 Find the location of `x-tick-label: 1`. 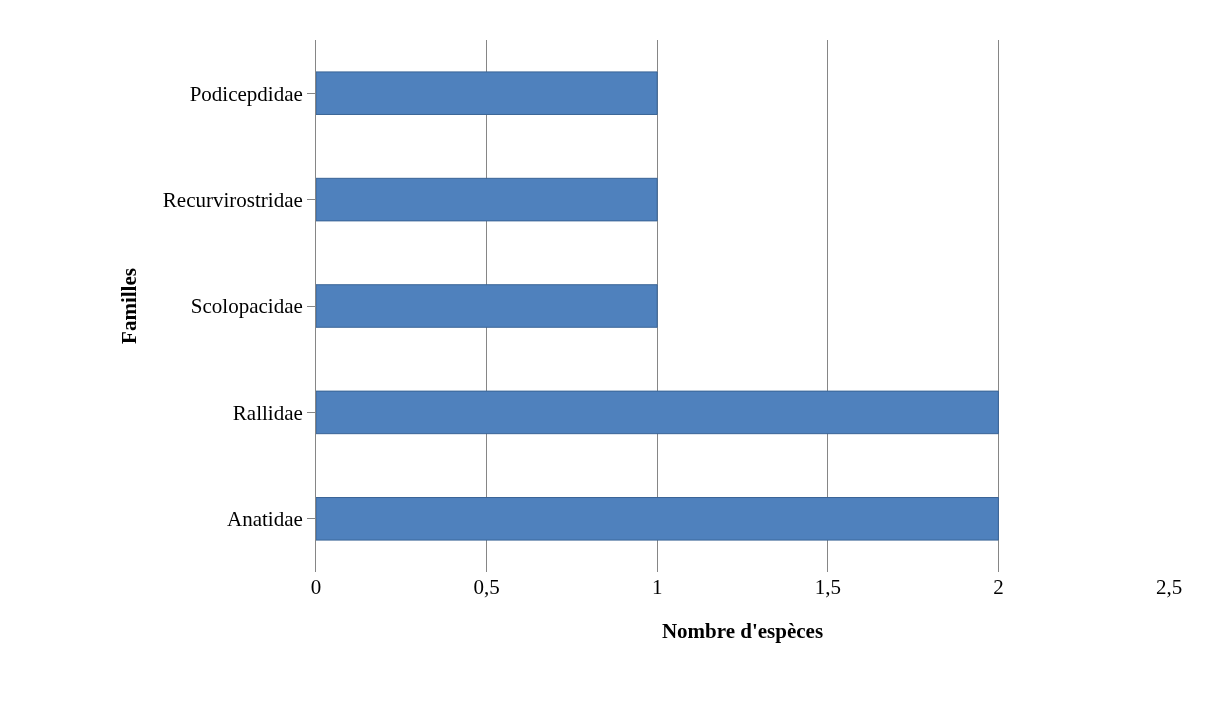

x-tick-label: 1 is located at coordinates (657, 587).